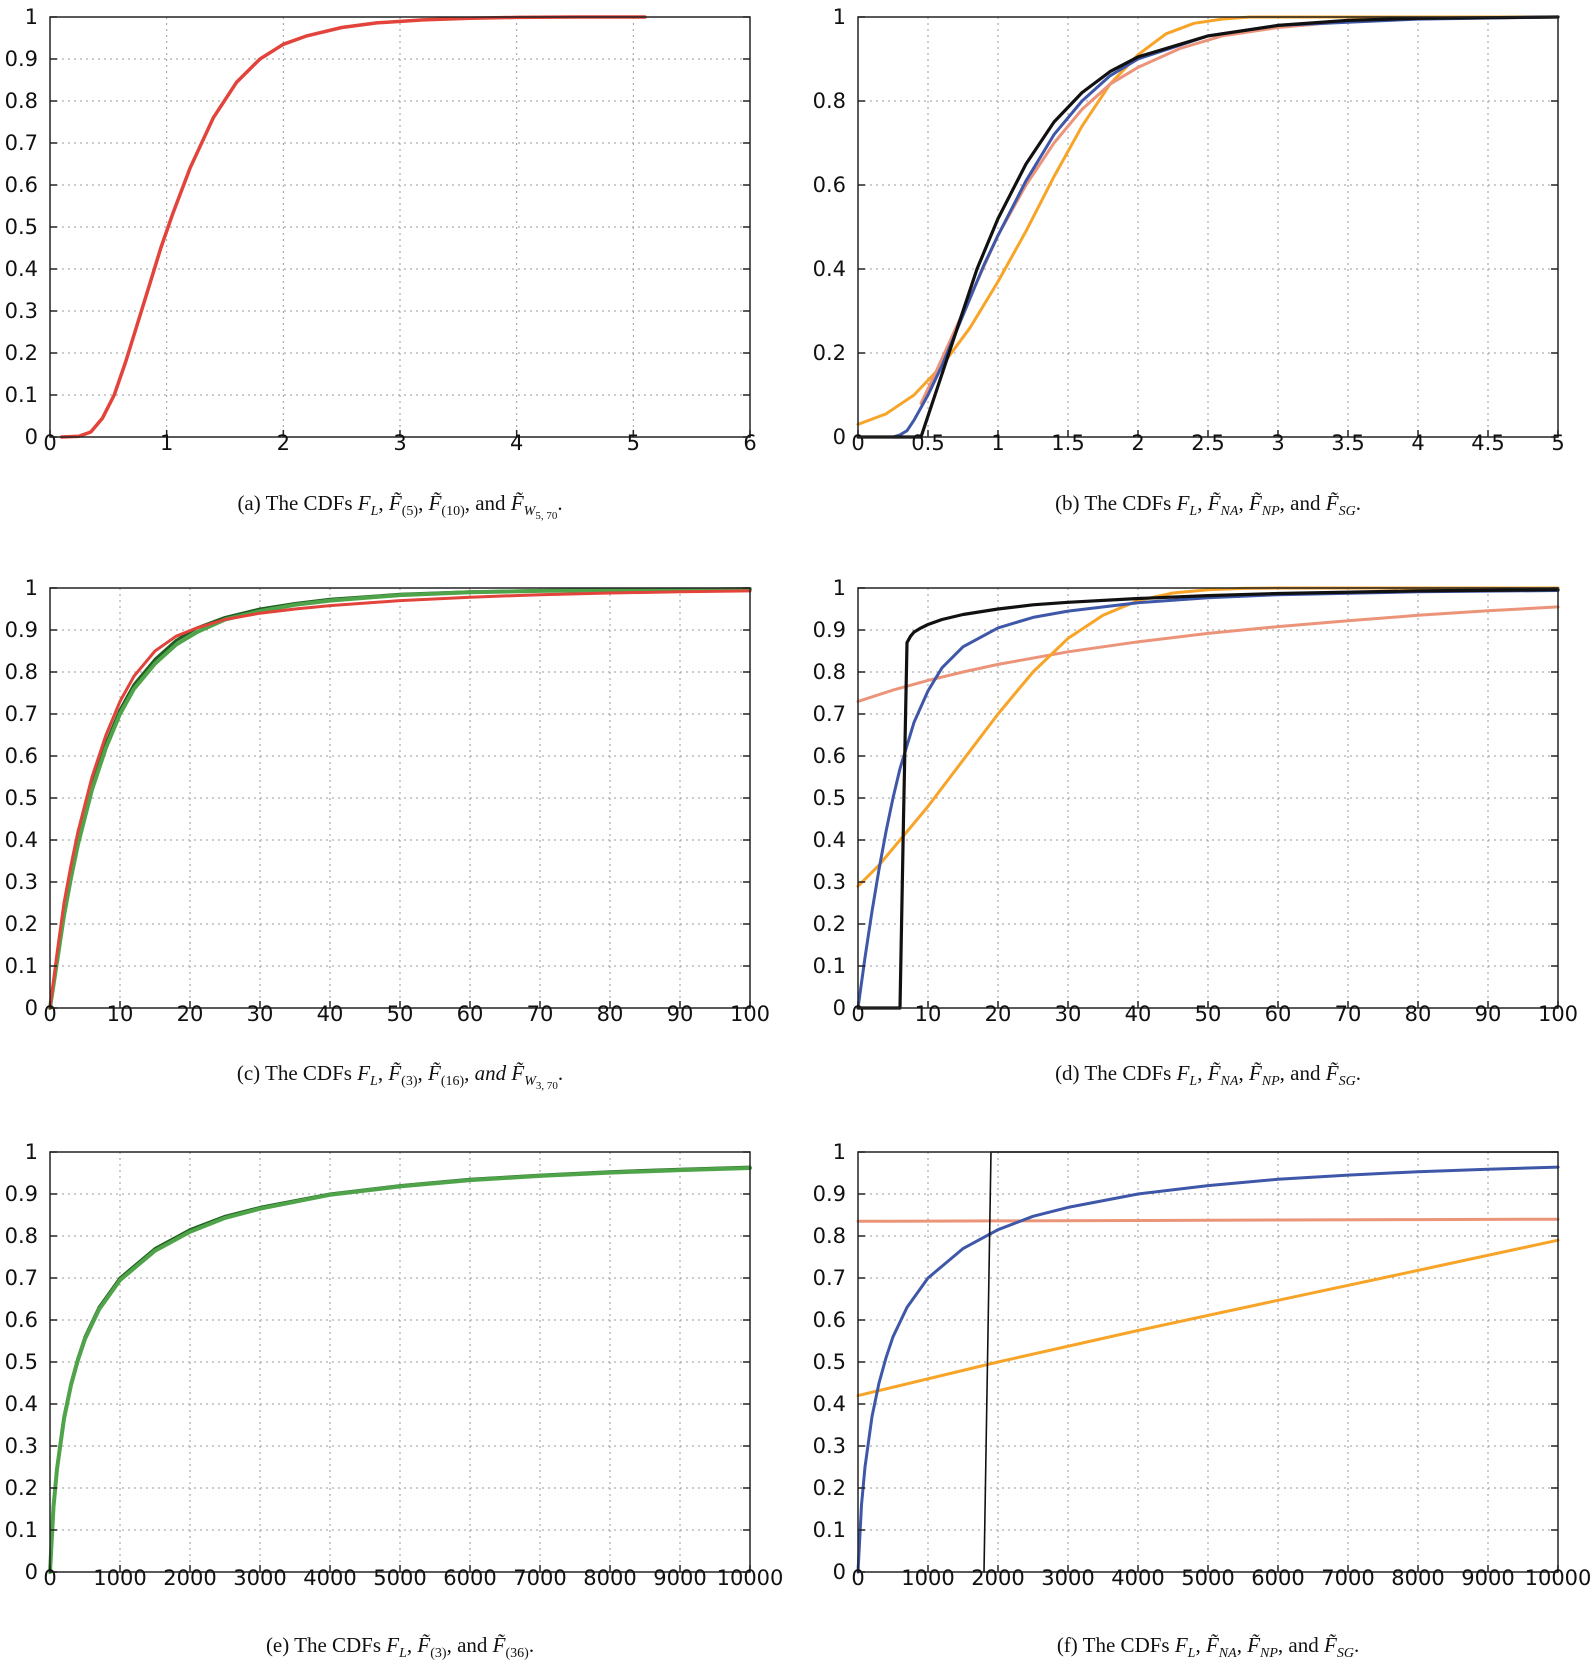  I want to click on chart-d-ytick-label: 0.1, so click(829, 966).